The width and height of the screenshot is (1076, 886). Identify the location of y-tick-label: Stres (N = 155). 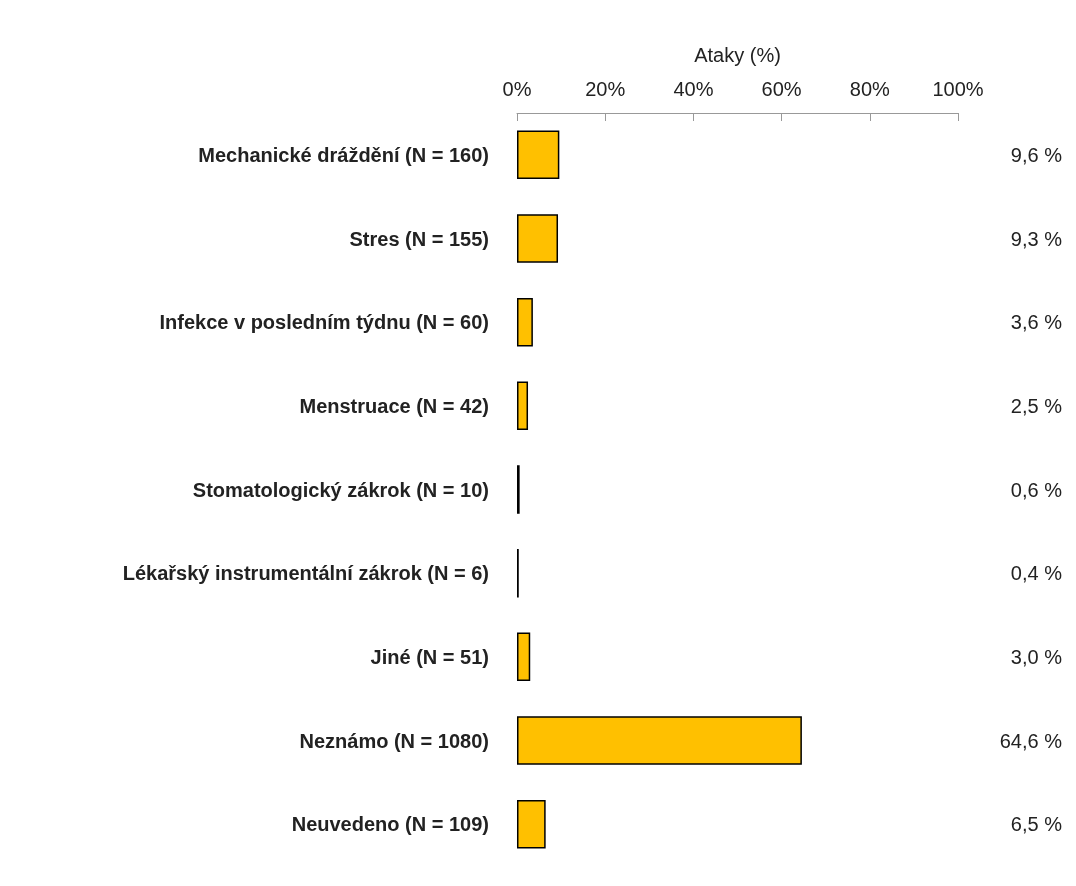
(419, 238).